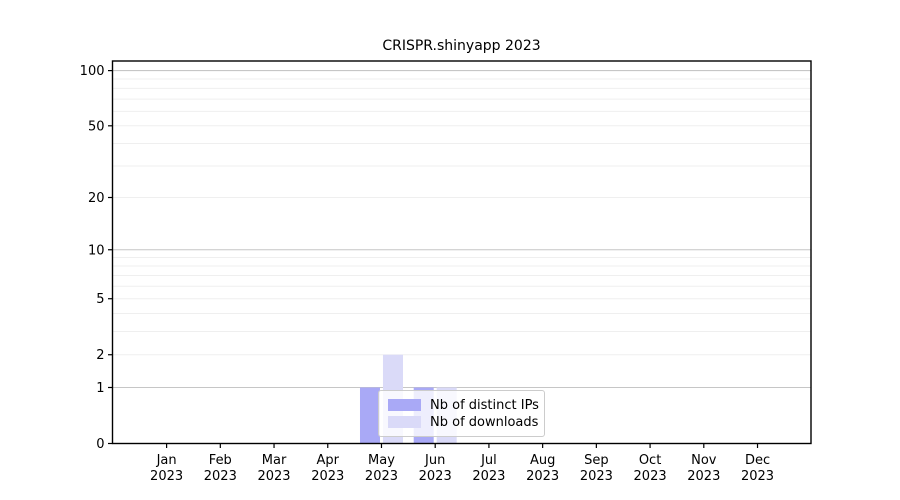 The height and width of the screenshot is (500, 900). What do you see at coordinates (274, 460) in the screenshot?
I see `x-tick-label-month: Mar` at bounding box center [274, 460].